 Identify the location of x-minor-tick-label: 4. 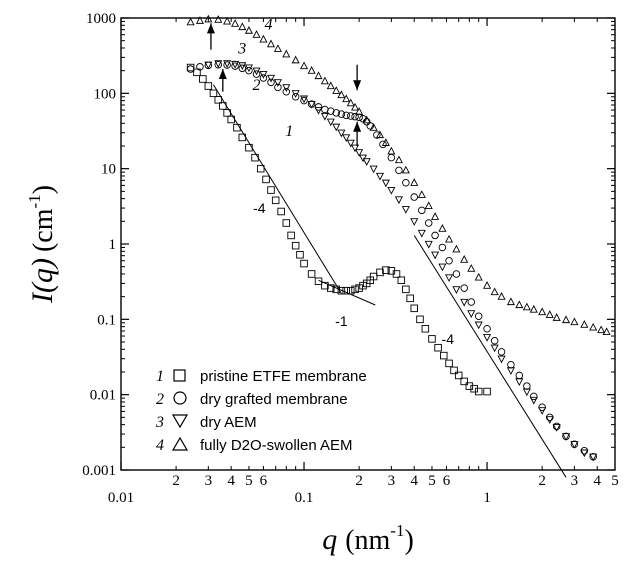
(231, 481).